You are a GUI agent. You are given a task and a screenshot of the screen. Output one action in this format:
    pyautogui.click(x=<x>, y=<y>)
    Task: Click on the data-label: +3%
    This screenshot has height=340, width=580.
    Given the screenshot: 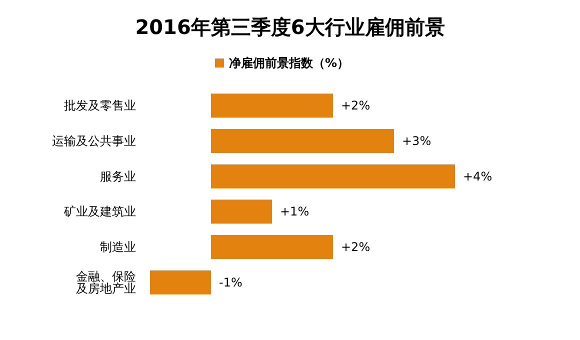 What is the action you would take?
    pyautogui.click(x=417, y=141)
    